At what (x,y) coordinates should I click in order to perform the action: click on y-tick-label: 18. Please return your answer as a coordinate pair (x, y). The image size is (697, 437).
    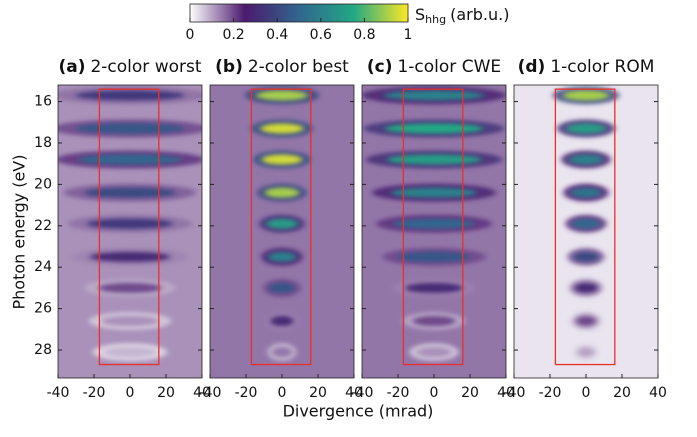
    Looking at the image, I should click on (43, 143).